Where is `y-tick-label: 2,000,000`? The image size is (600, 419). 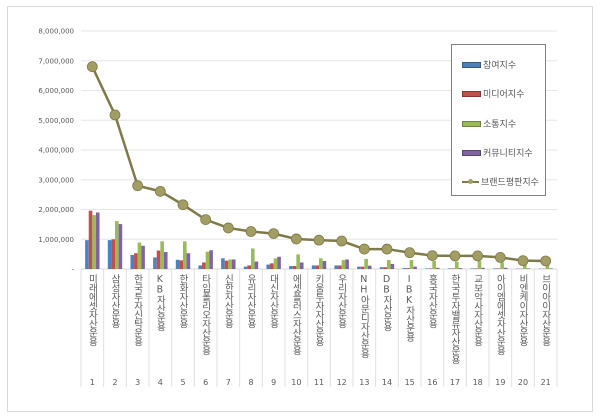 y-tick-label: 2,000,000 is located at coordinates (56, 210).